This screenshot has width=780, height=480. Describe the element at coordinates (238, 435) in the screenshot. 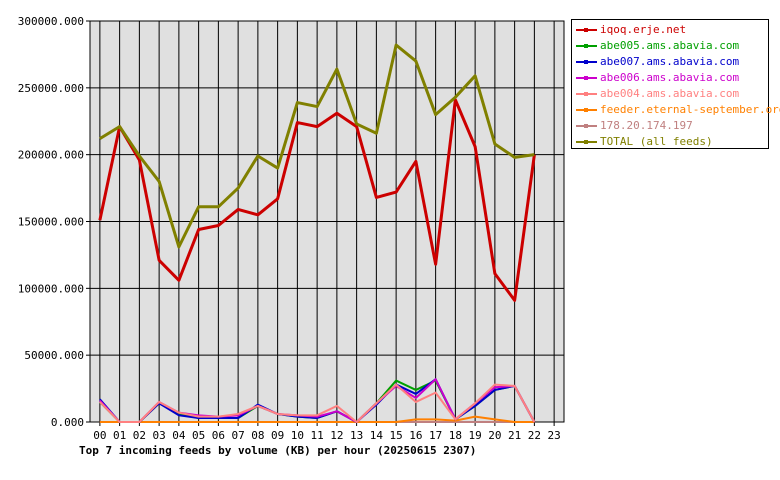

I see `x-tick-label: 07` at that location.